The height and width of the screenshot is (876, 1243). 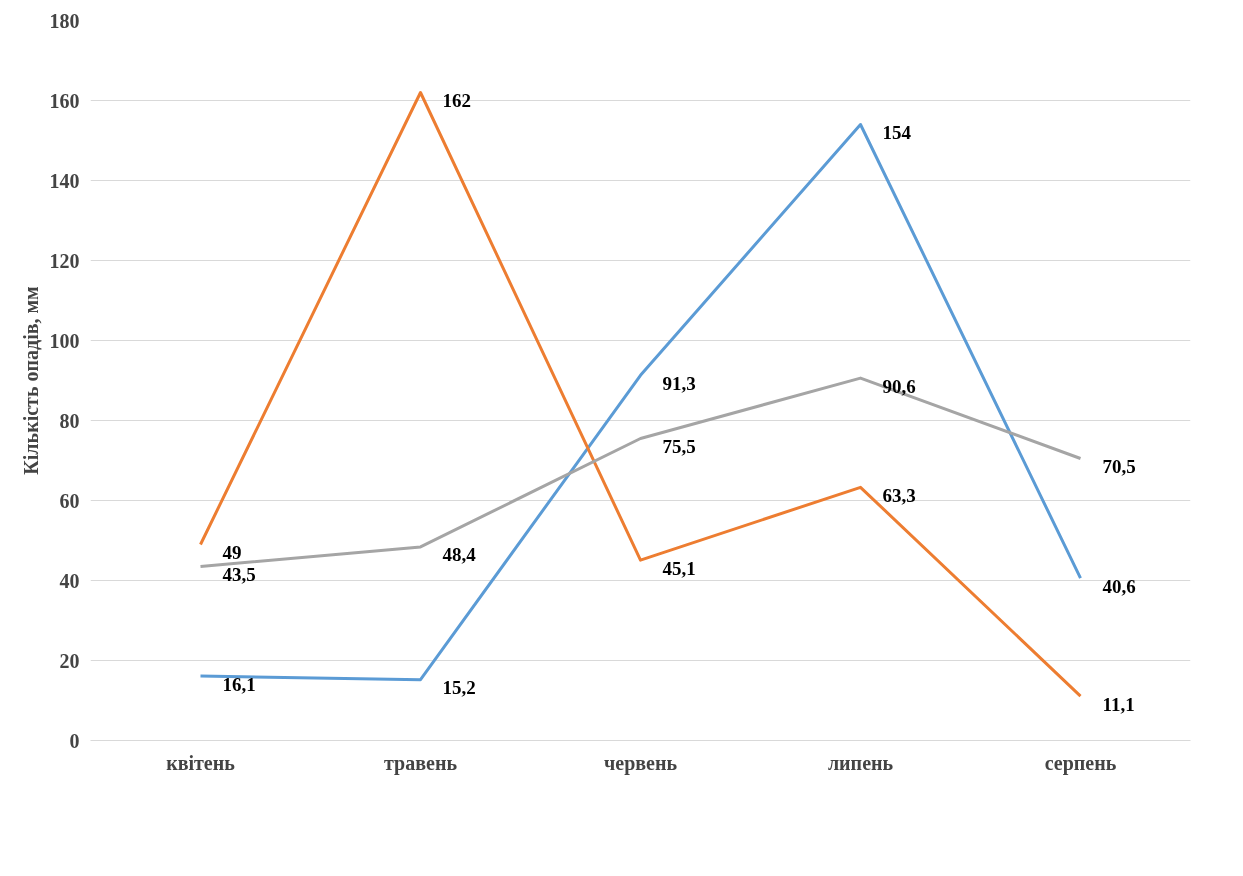 I want to click on data-label: 70,5, so click(x=1119, y=466).